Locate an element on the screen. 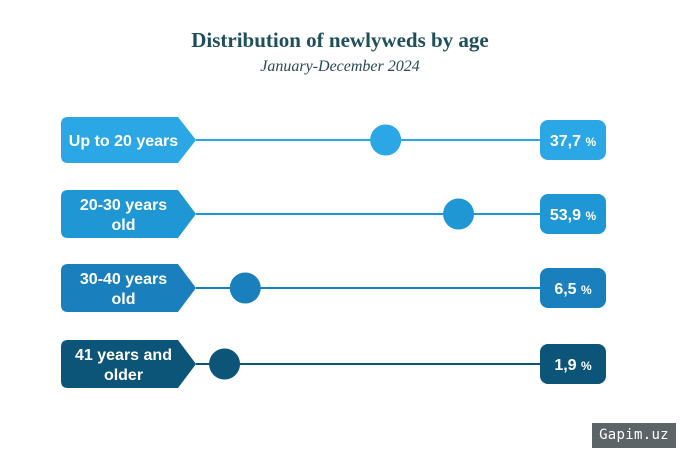 Image resolution: width=680 pixels, height=453 pixels. category-label: 30-40 years old is located at coordinates (123, 289).